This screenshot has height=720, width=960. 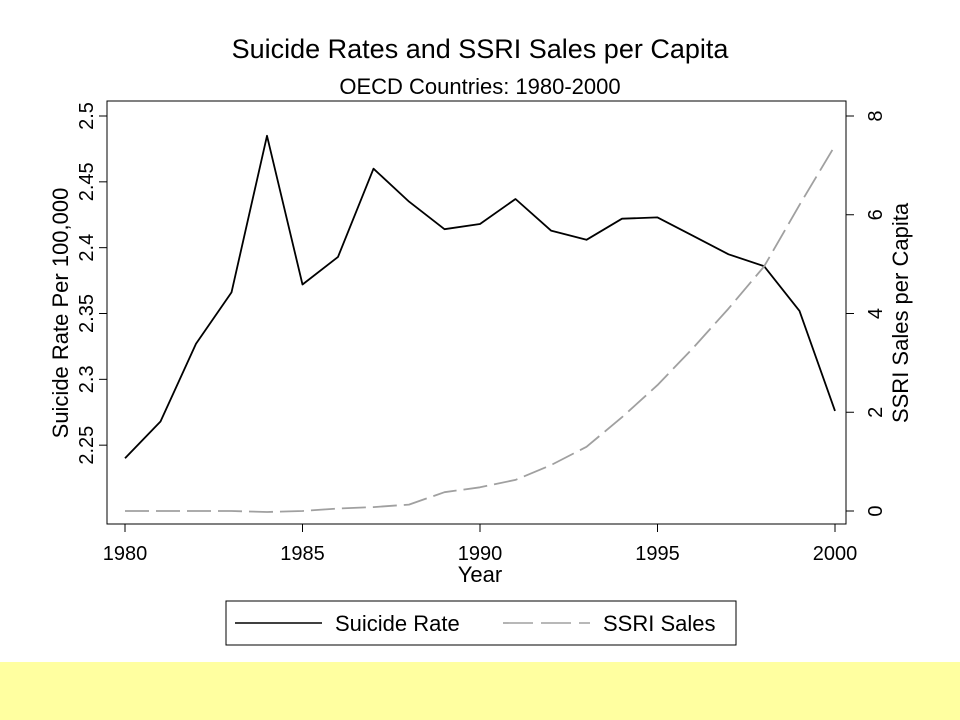 I want to click on y-axis-right-label: SSRI Sales per Capita, so click(x=900, y=312).